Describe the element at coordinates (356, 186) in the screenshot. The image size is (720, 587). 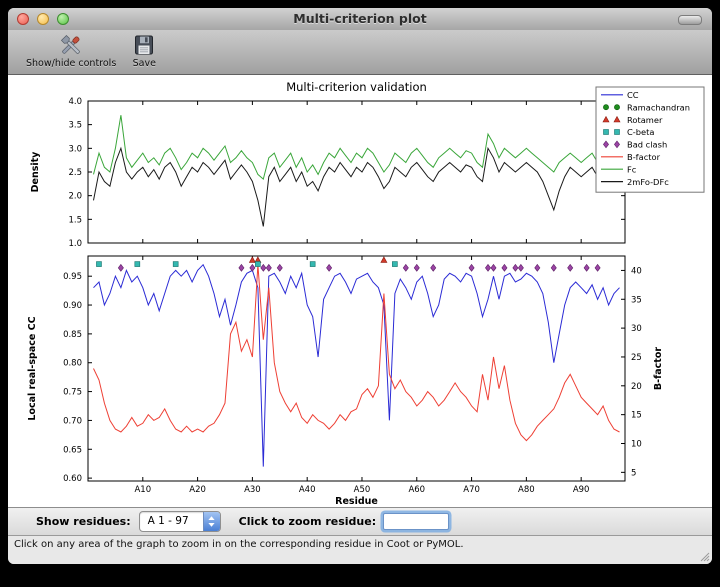
I see `series-2mFo-DFc` at that location.